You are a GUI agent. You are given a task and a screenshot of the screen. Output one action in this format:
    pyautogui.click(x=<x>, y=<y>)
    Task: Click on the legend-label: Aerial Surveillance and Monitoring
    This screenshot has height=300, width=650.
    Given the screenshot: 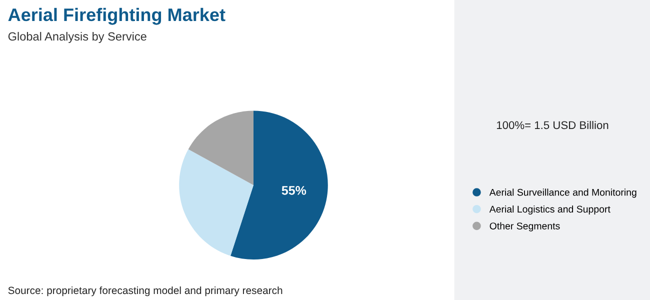 What is the action you would take?
    pyautogui.click(x=562, y=193)
    